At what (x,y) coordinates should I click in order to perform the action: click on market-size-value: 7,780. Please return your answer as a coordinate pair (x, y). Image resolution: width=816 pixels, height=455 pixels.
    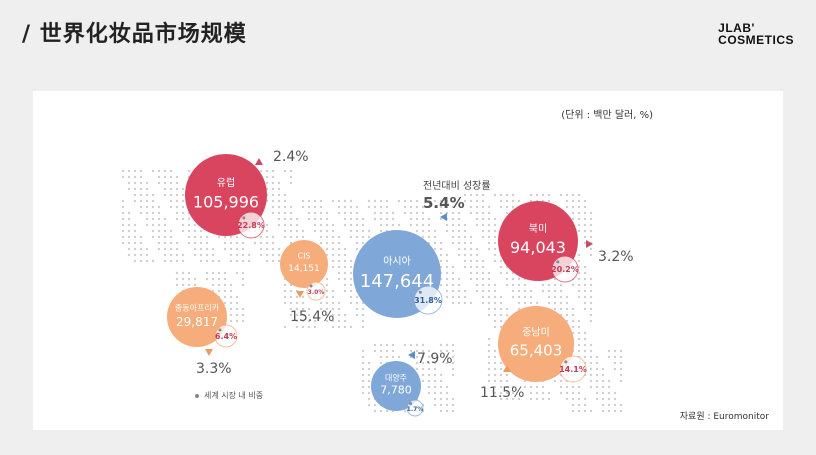
    Looking at the image, I should click on (396, 390).